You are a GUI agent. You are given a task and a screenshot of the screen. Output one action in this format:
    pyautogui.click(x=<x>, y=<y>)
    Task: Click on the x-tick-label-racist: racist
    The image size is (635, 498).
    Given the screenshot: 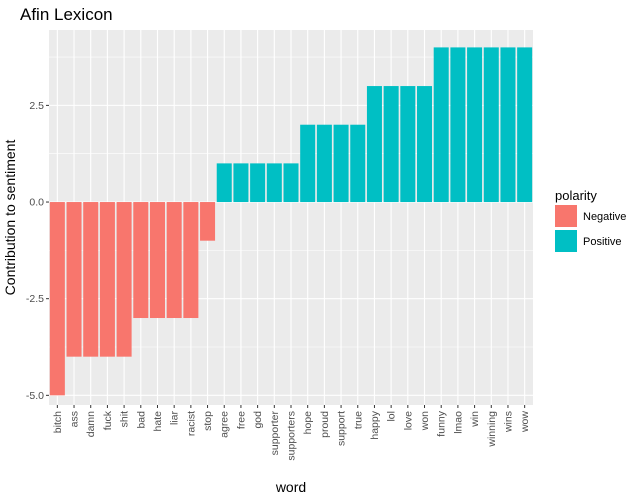 What is the action you would take?
    pyautogui.click(x=191, y=423)
    